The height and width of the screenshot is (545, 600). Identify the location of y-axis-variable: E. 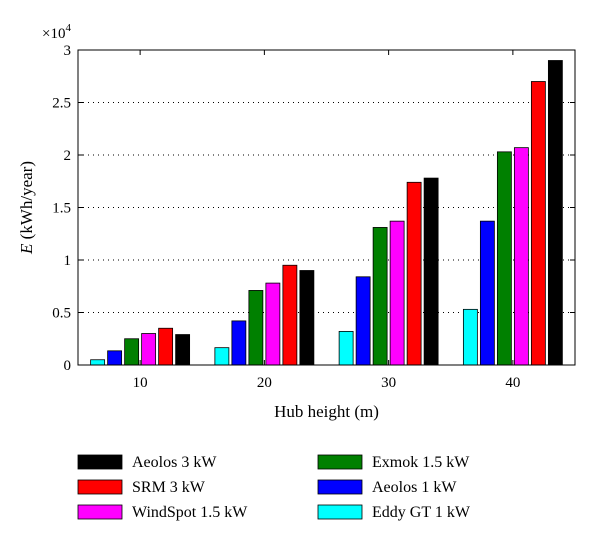
(26, 249).